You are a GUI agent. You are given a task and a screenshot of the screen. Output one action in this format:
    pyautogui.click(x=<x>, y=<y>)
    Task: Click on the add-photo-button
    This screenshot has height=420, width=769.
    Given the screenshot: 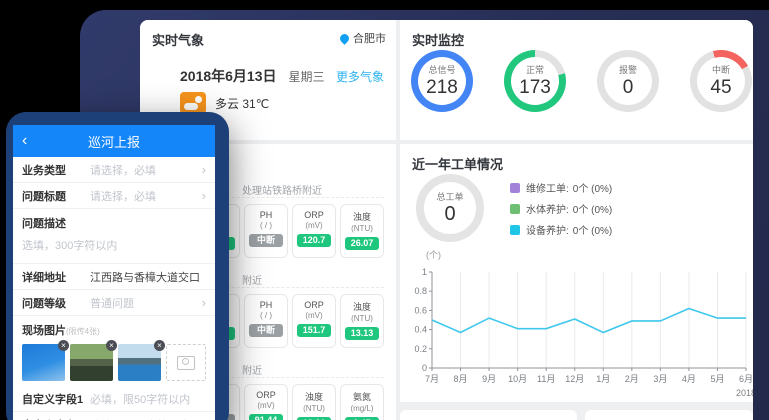 What is the action you would take?
    pyautogui.click(x=186, y=362)
    